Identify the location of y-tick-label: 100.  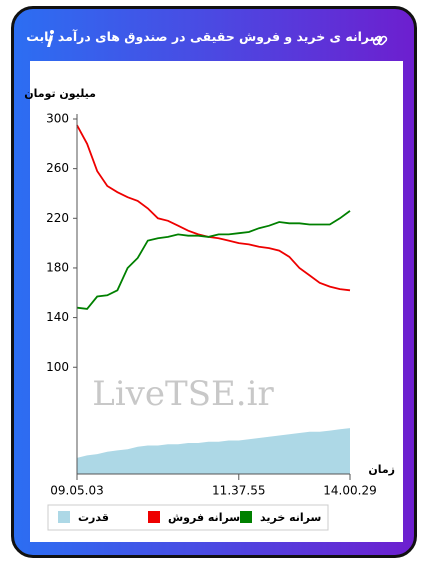
(57, 367).